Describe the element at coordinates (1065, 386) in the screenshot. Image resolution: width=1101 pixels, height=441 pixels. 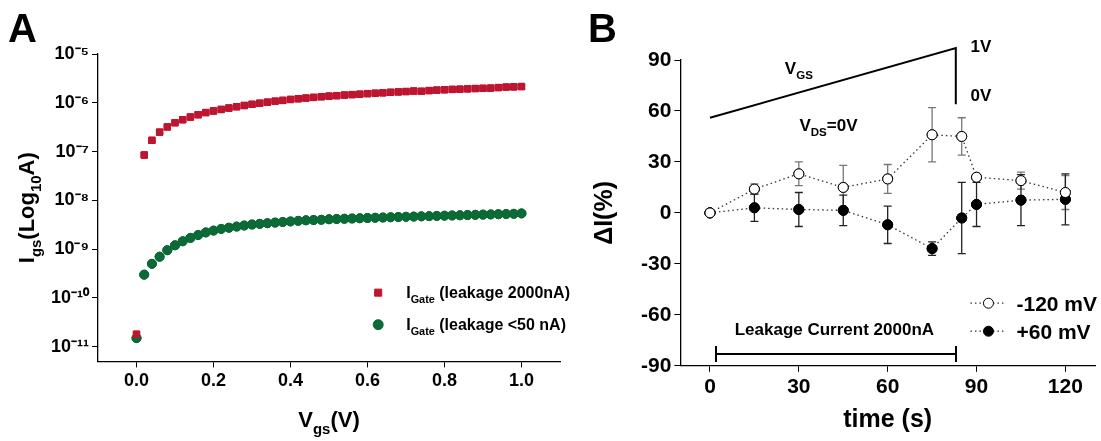
I see `x-tick-label: 120` at that location.